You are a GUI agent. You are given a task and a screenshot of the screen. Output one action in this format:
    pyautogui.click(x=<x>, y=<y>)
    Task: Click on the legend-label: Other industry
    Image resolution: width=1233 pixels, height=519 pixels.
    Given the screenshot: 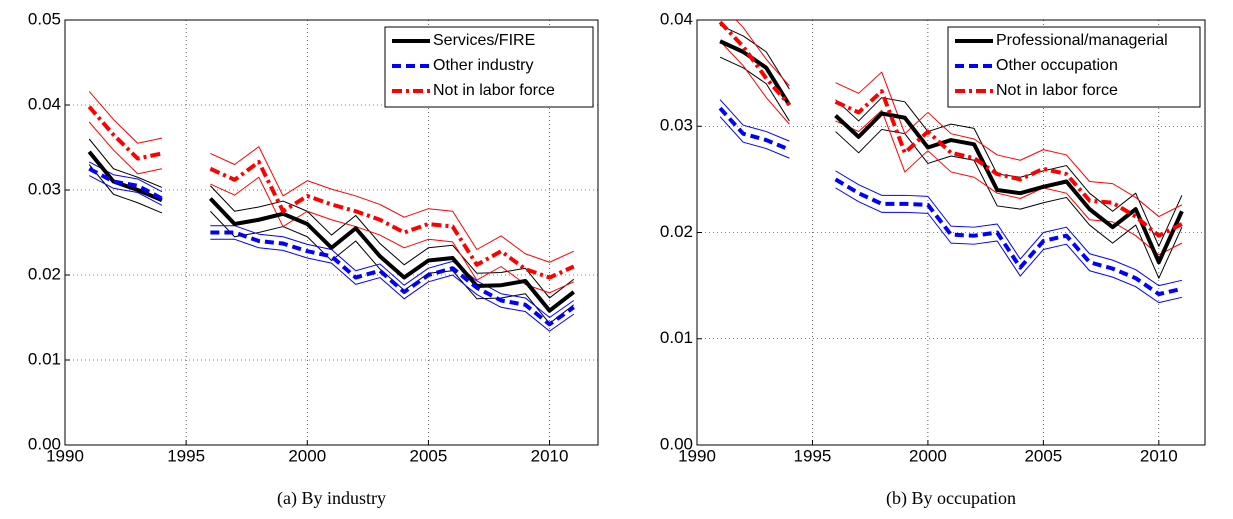 What is the action you would take?
    pyautogui.click(x=483, y=65)
    